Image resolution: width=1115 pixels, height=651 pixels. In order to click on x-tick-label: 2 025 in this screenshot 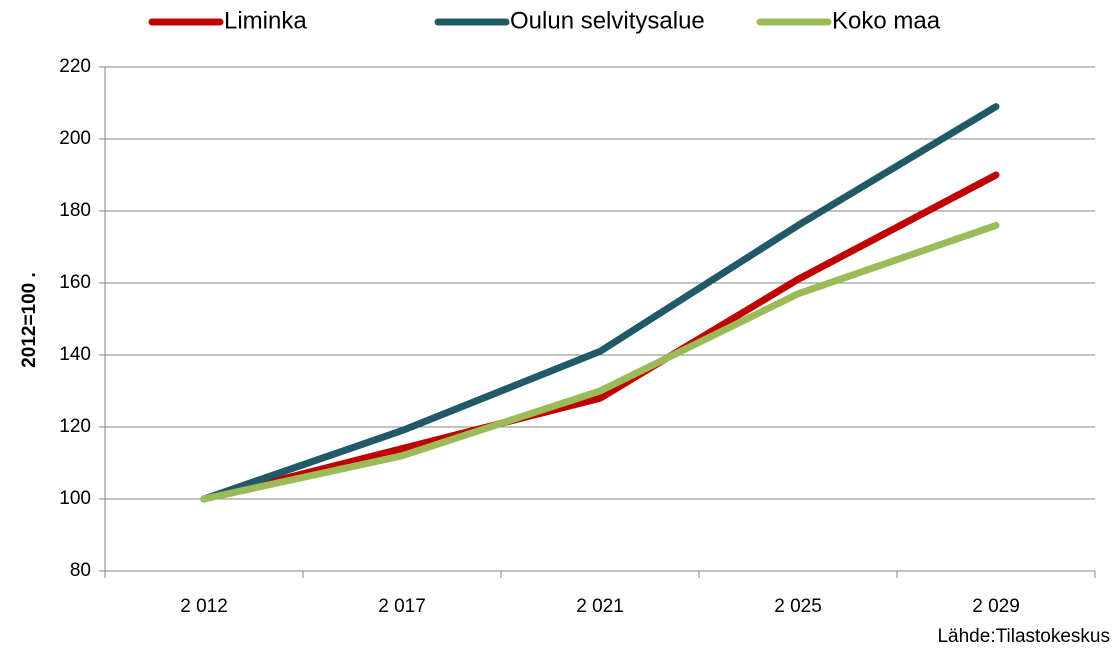, I will do `click(798, 606)`.